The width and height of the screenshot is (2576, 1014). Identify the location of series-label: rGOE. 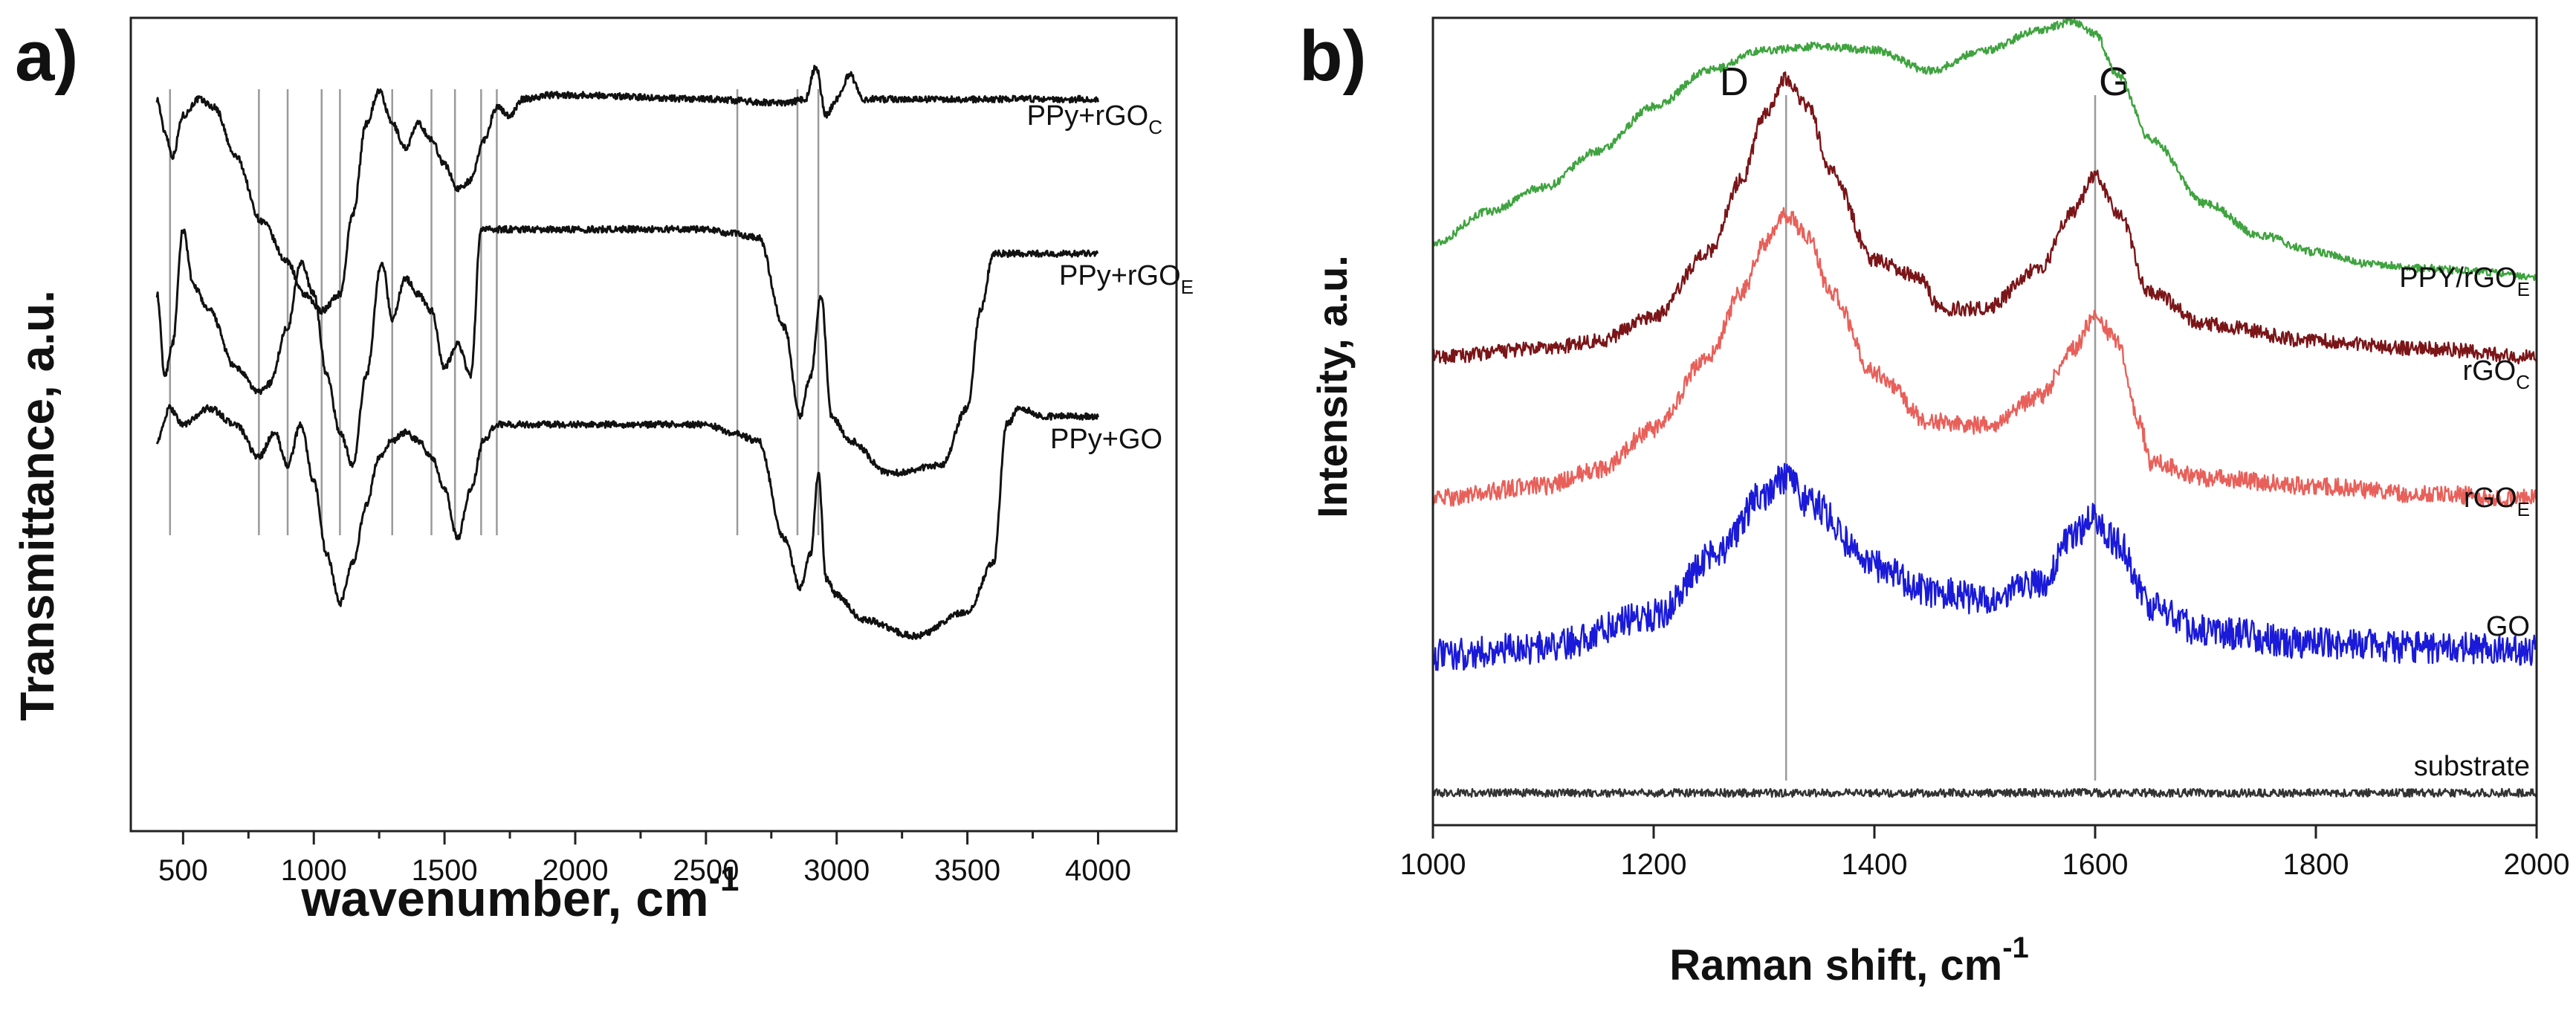
(2497, 501).